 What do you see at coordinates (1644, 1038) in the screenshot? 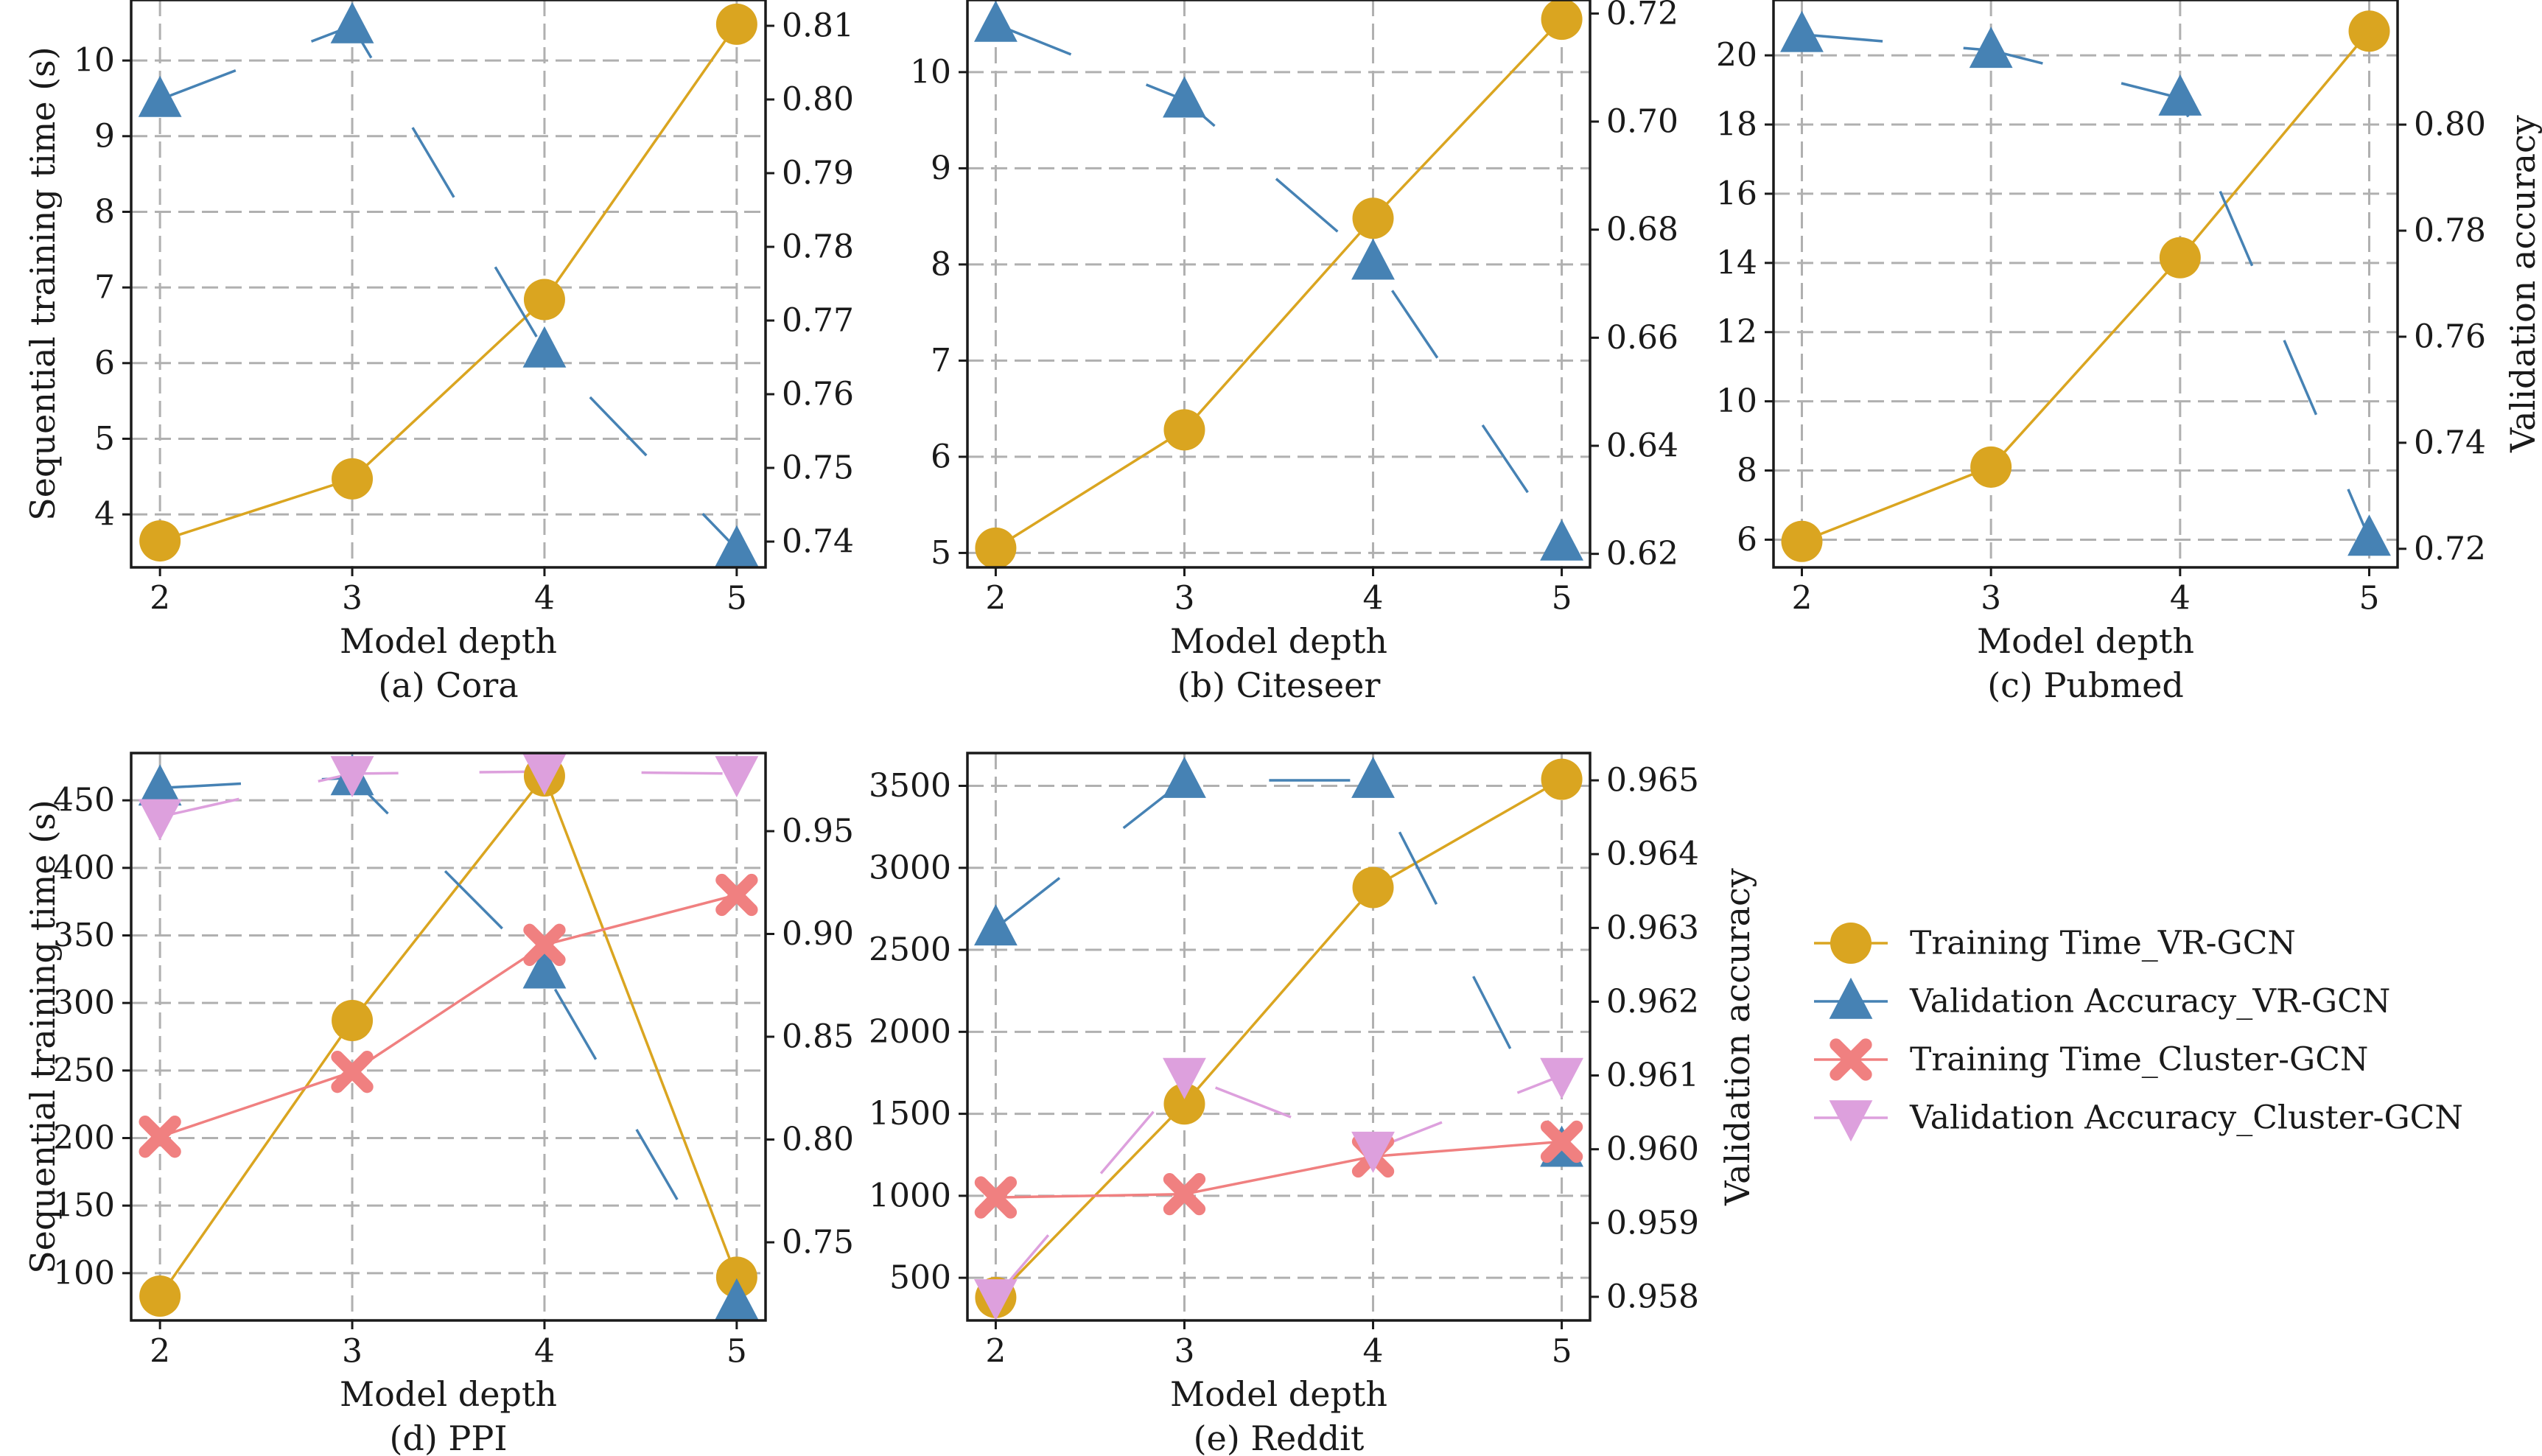
I see `y2-axis-ticks: 0.958 0.959 0.960 0.961 0.962 0.963 0.964 0.965` at bounding box center [1644, 1038].